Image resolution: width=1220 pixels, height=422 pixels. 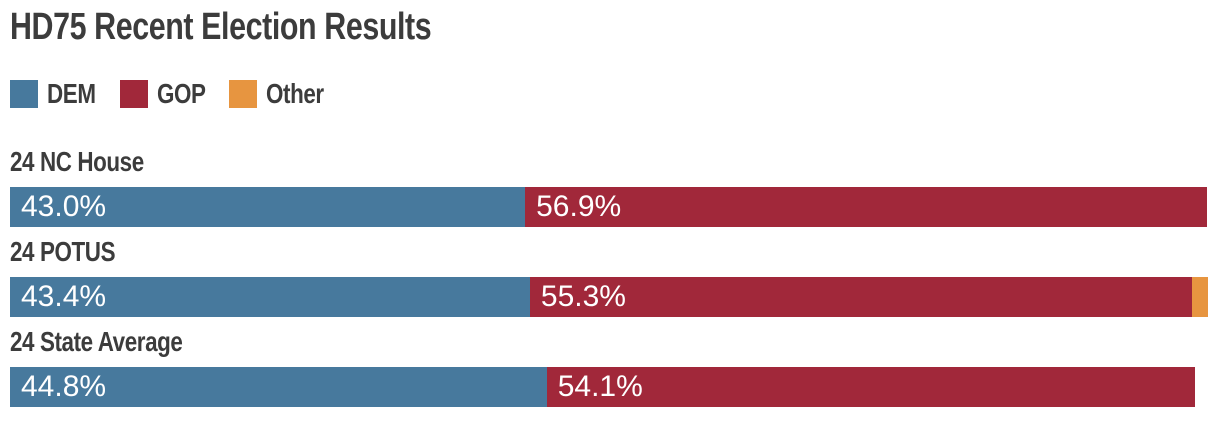 What do you see at coordinates (609, 94) in the screenshot?
I see `legend: DEM GOP Other` at bounding box center [609, 94].